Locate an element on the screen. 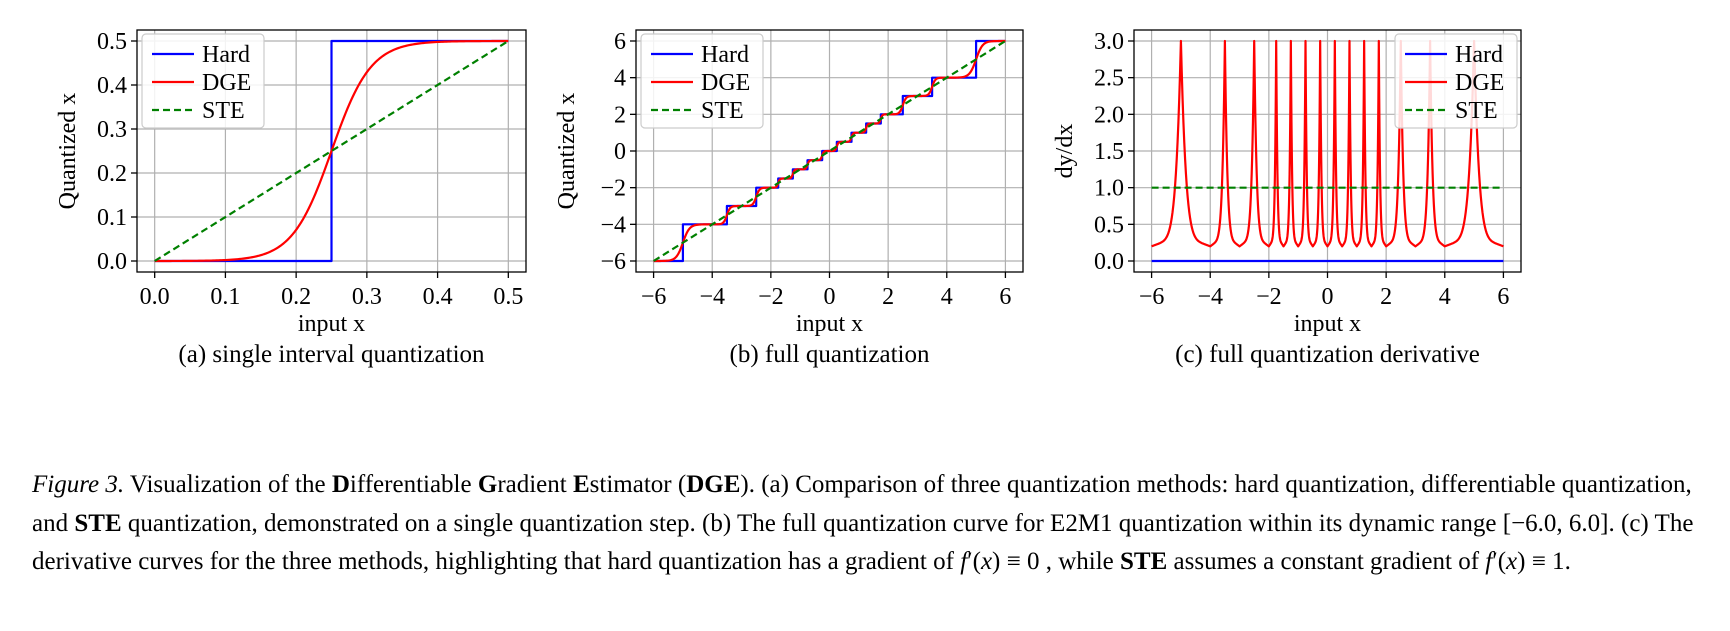 The width and height of the screenshot is (1730, 631). caption-math: f′(x) ≡ 1 is located at coordinates (1524, 561).